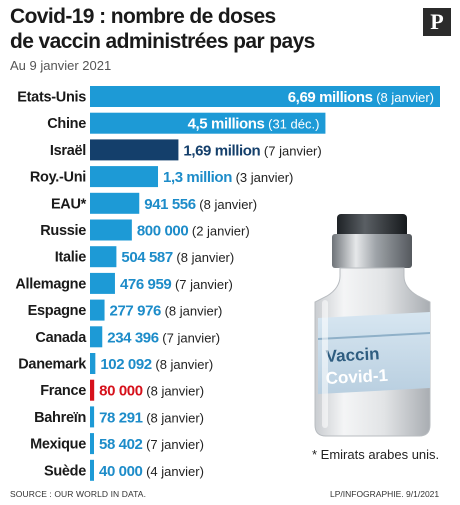 The height and width of the screenshot is (505, 460). Describe the element at coordinates (50, 284) in the screenshot. I see `category-label-allemagne: Allemagne` at that location.